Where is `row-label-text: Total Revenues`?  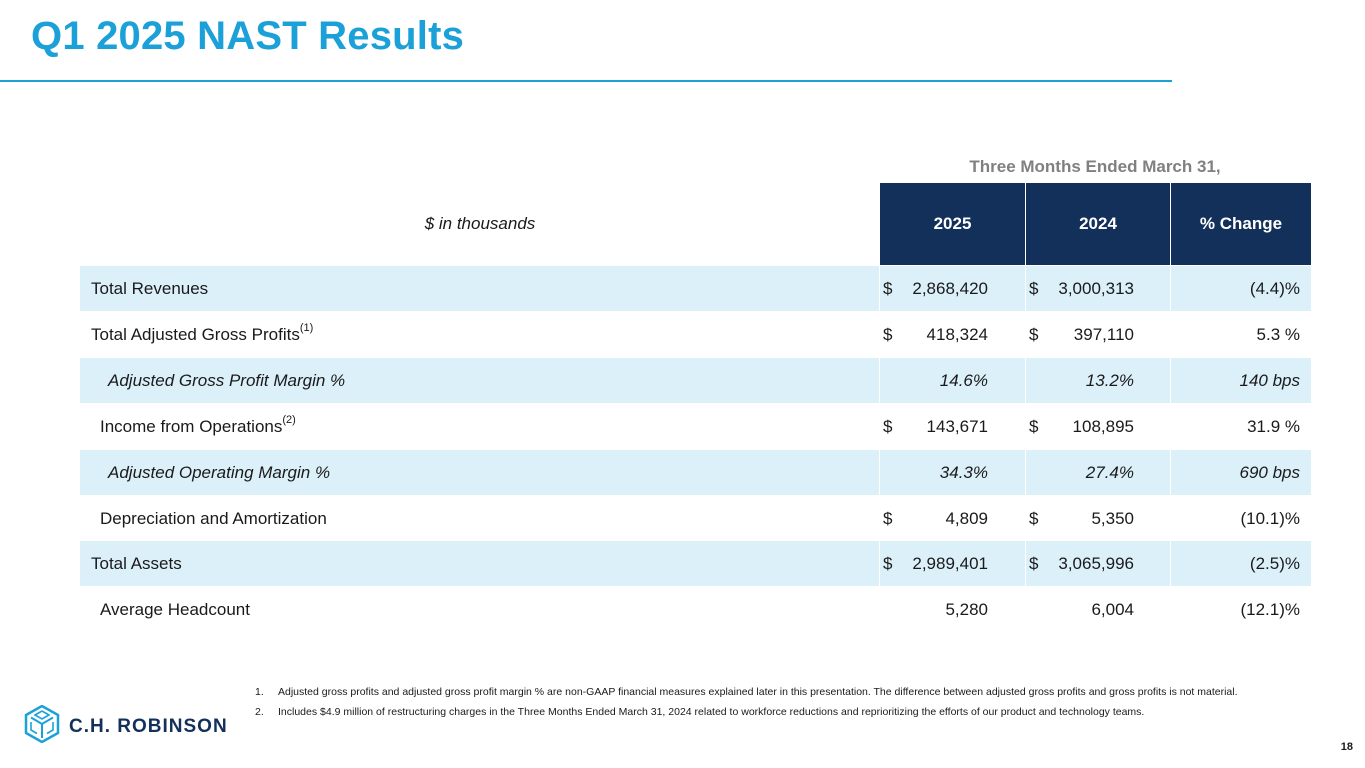 row-label-text: Total Revenues is located at coordinates (150, 288).